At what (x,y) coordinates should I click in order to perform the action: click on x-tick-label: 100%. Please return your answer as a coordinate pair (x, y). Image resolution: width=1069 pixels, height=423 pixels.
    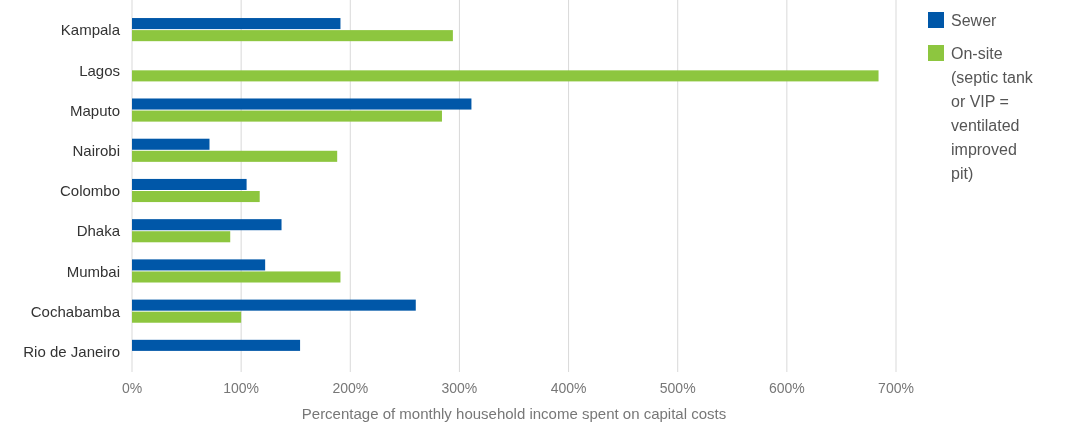
    Looking at the image, I should click on (241, 388).